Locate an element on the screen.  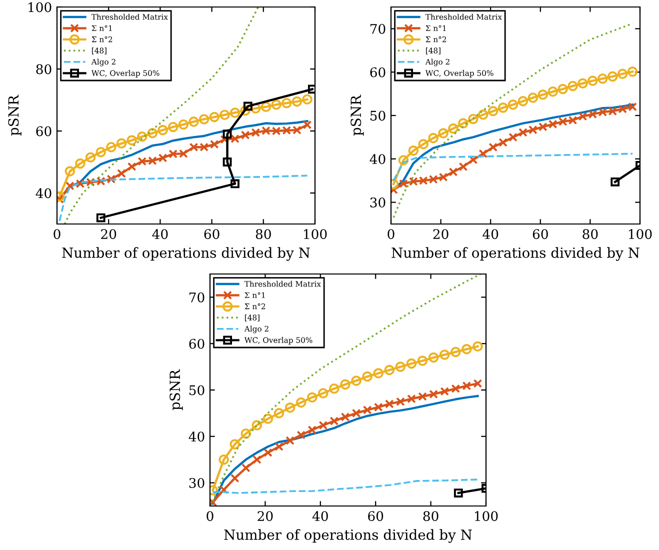
y-tick-label: 80 is located at coordinates (44, 69).